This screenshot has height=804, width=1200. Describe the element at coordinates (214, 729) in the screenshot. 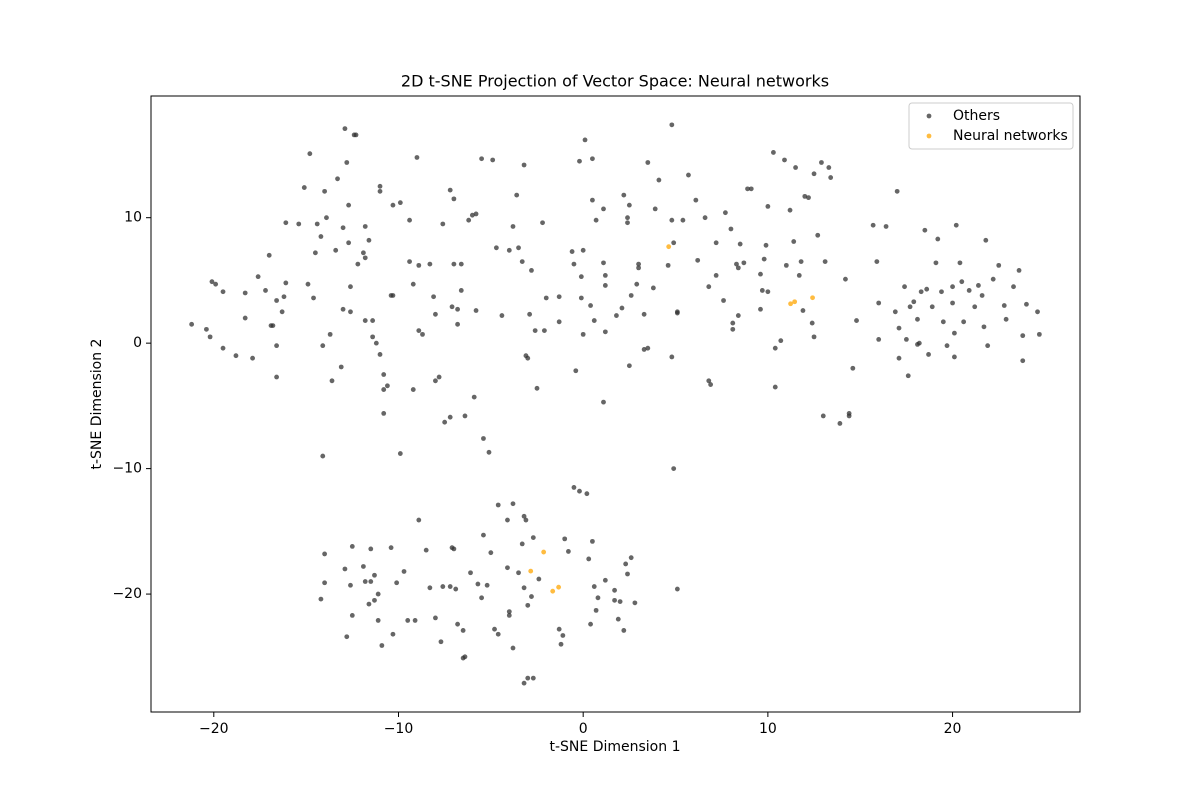

I see `x-tick-label: −20` at that location.